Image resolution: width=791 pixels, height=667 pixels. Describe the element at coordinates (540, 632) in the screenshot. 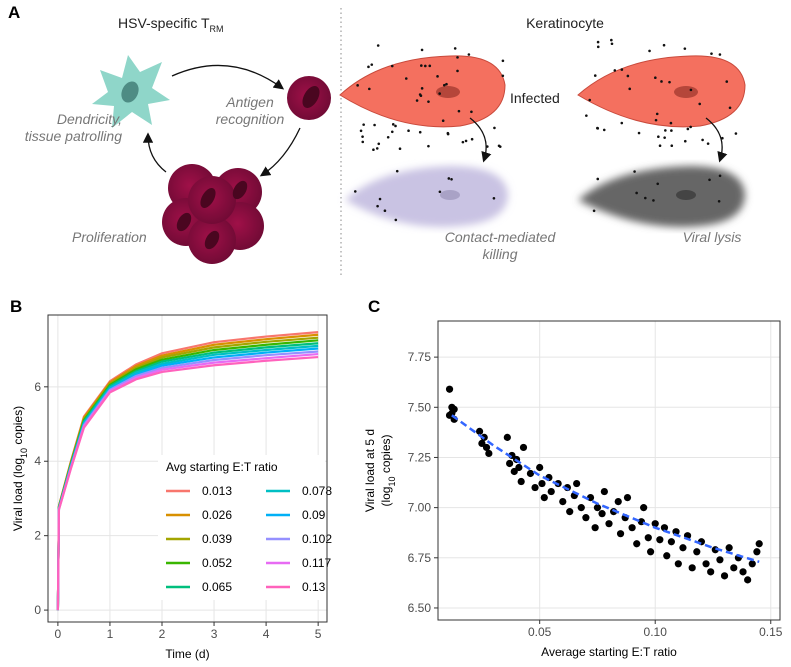

I see `x-tick-label: 0.05` at that location.